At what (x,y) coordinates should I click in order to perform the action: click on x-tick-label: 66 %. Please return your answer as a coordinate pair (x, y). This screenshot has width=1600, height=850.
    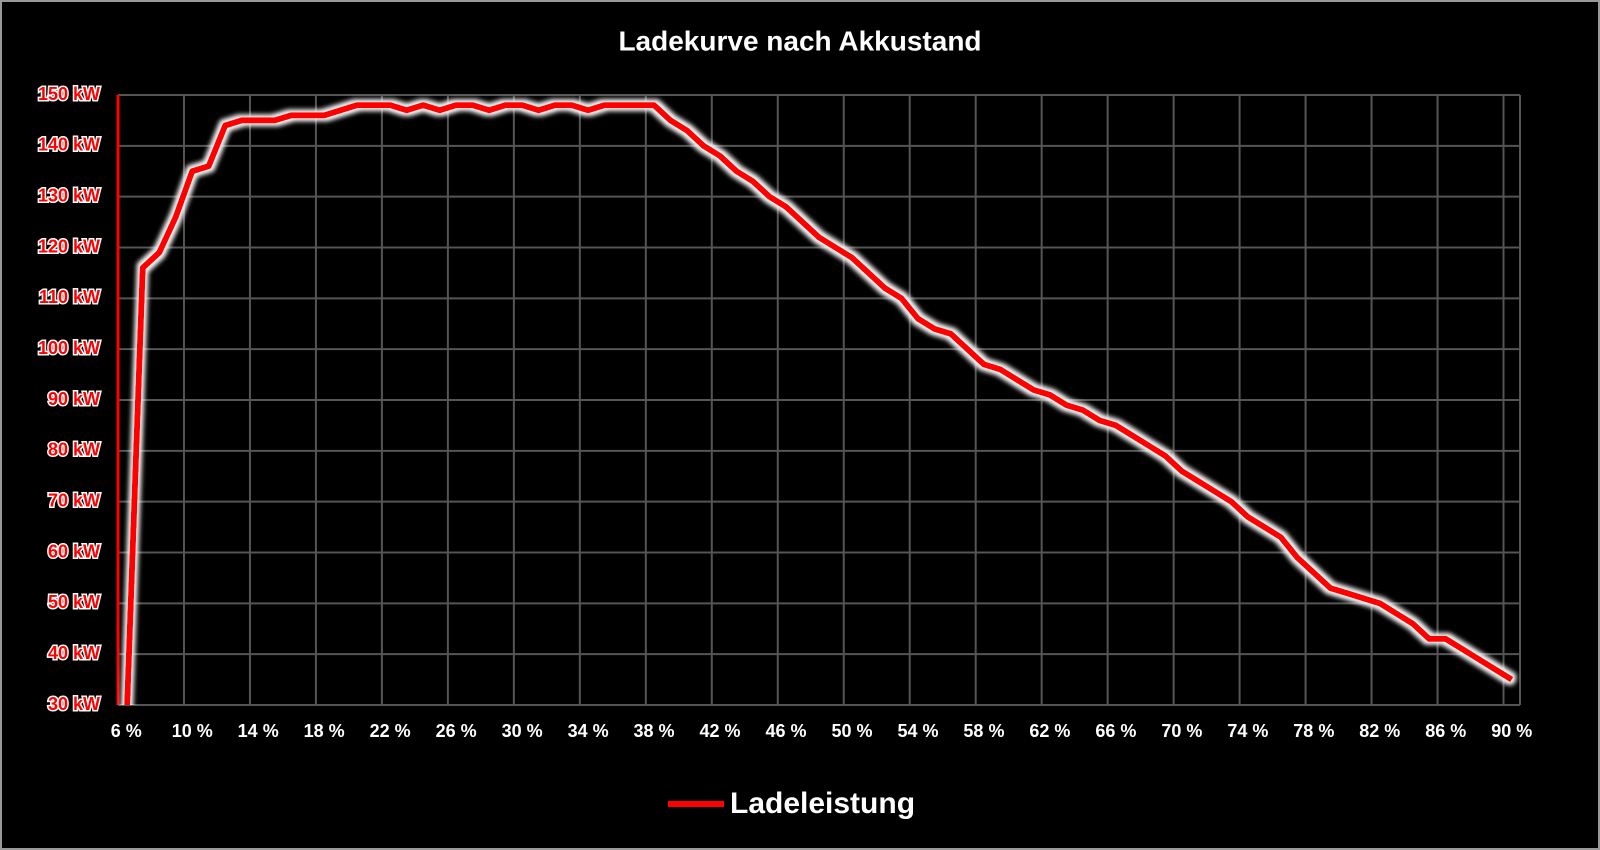
    Looking at the image, I should click on (1115, 731).